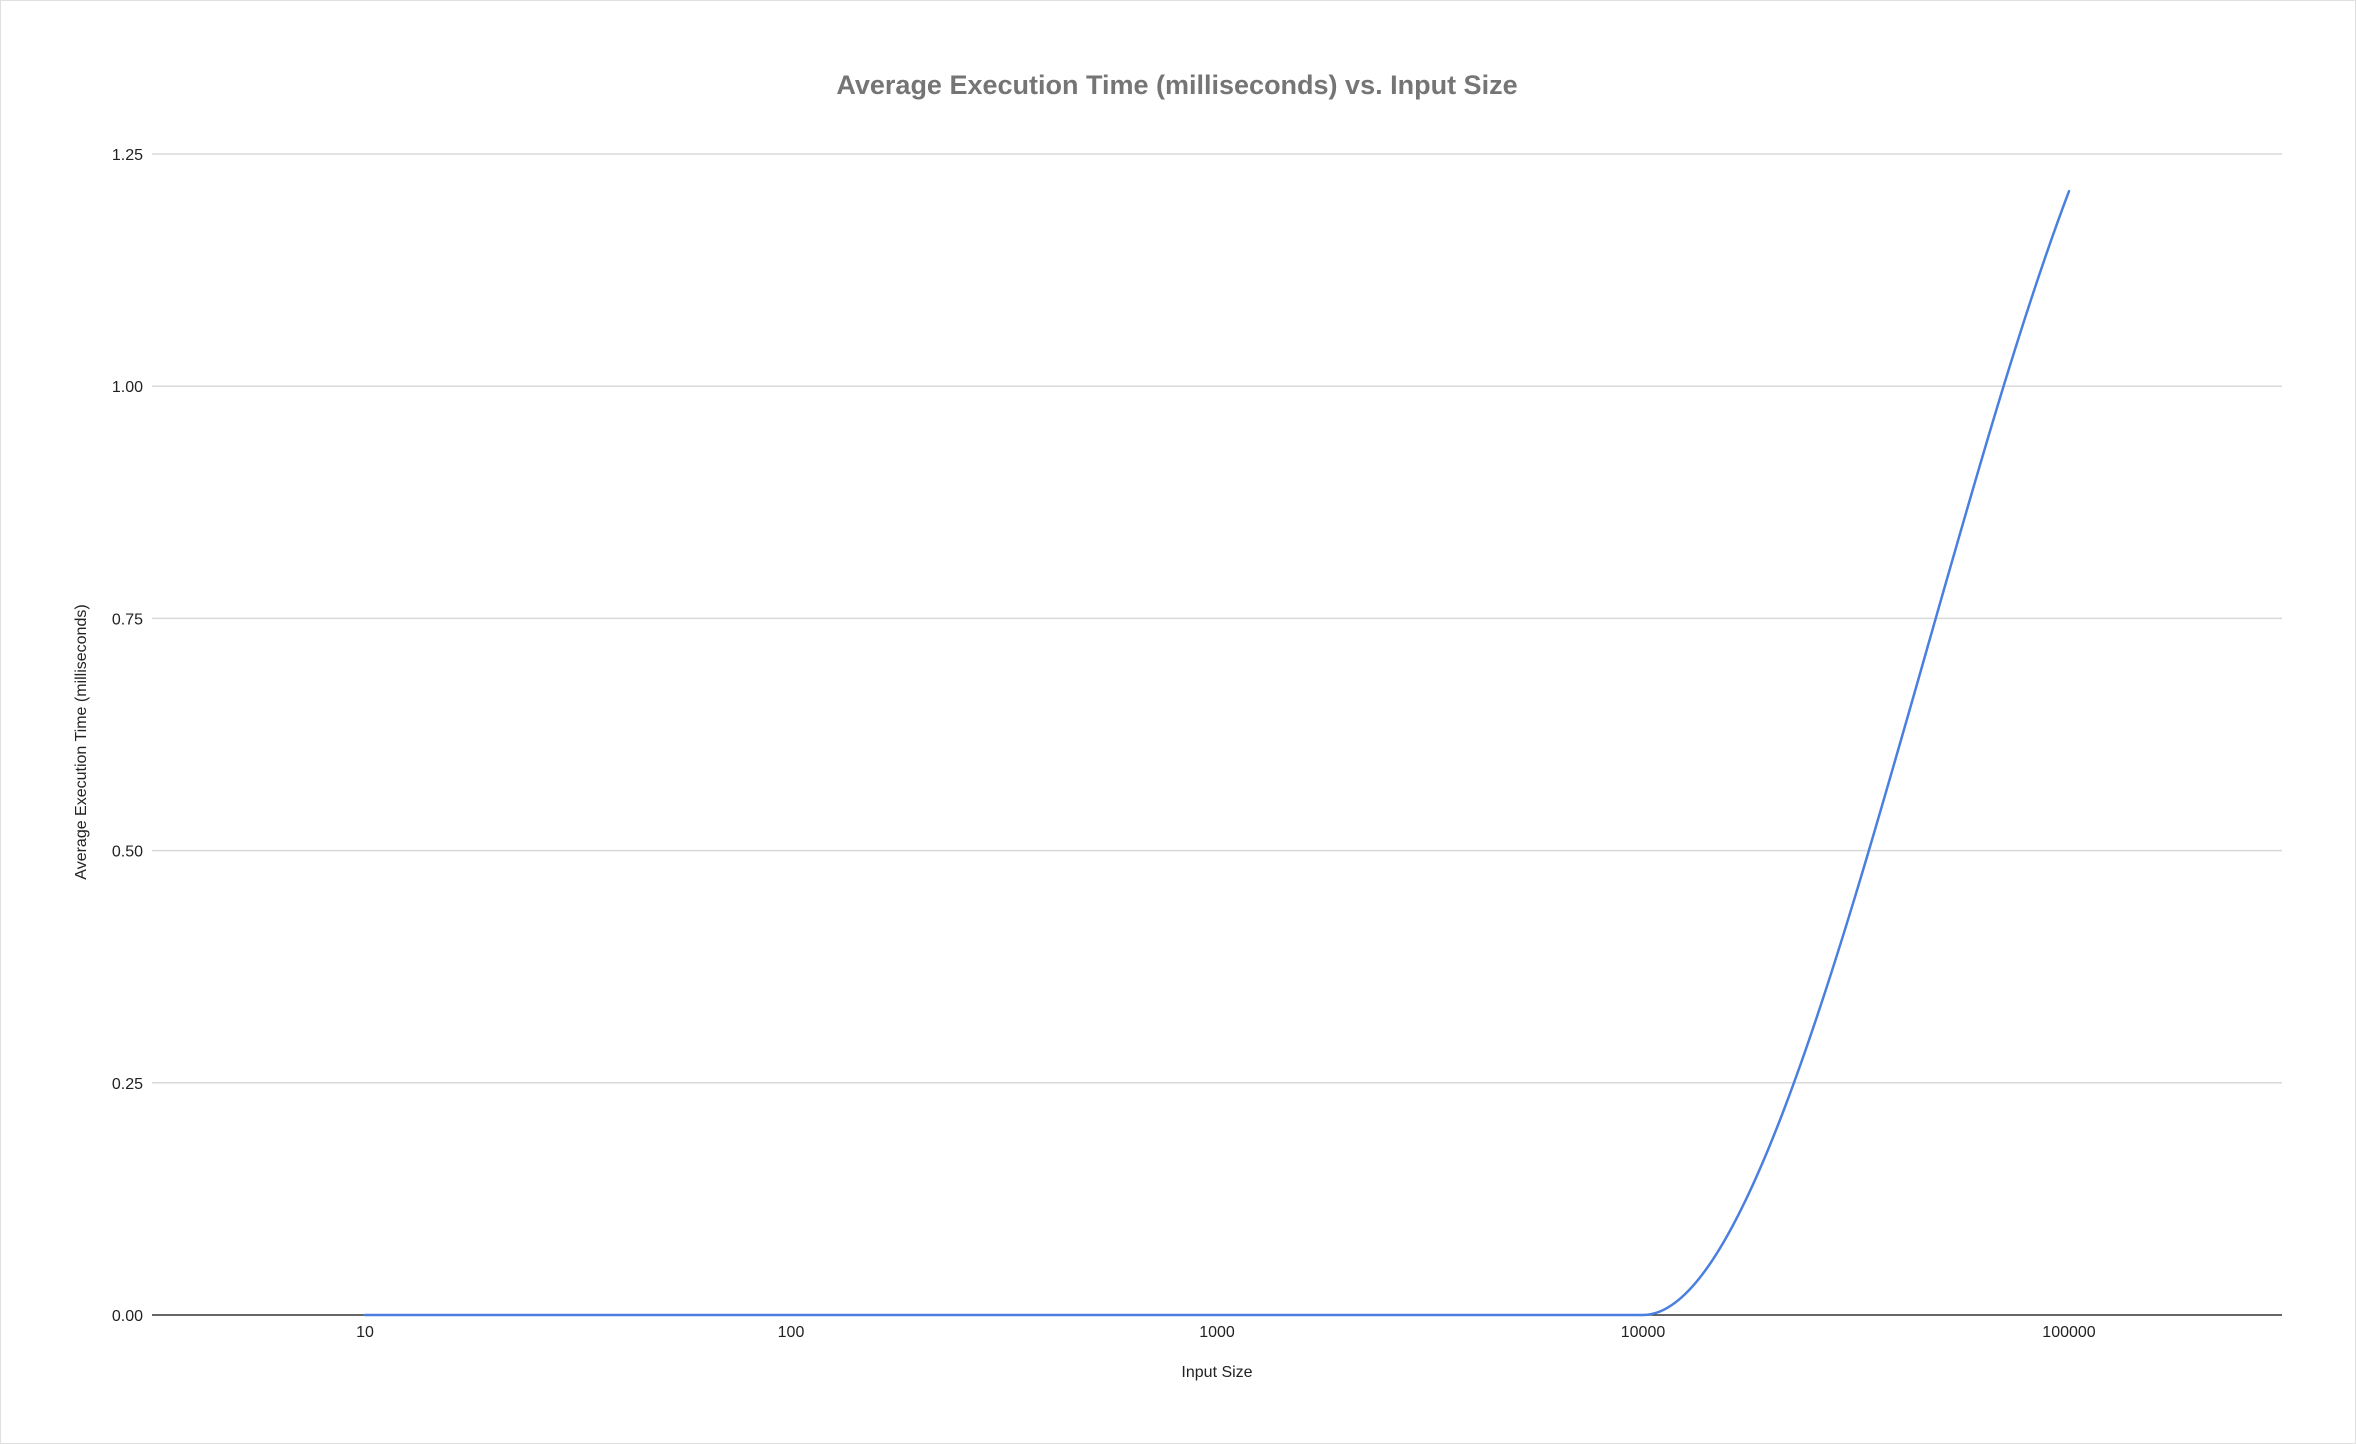  I want to click on x-tick-label: 10000, so click(1643, 1332).